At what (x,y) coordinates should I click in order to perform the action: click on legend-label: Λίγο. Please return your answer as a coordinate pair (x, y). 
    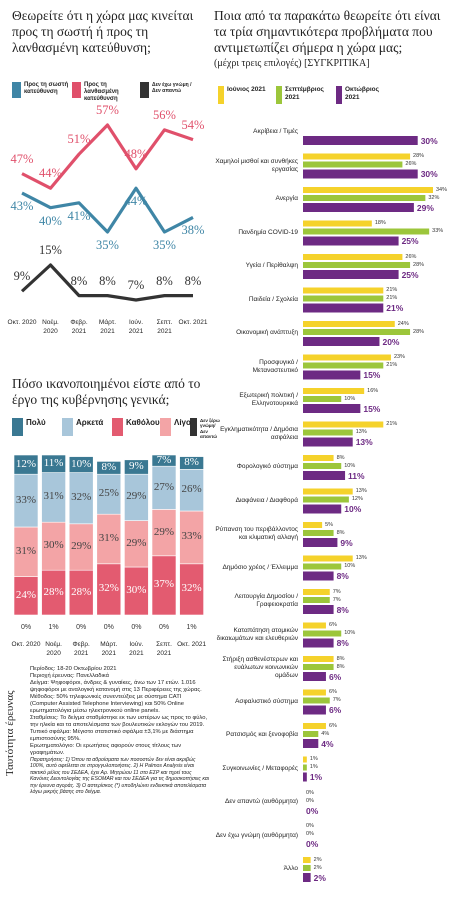
    Looking at the image, I should click on (182, 422).